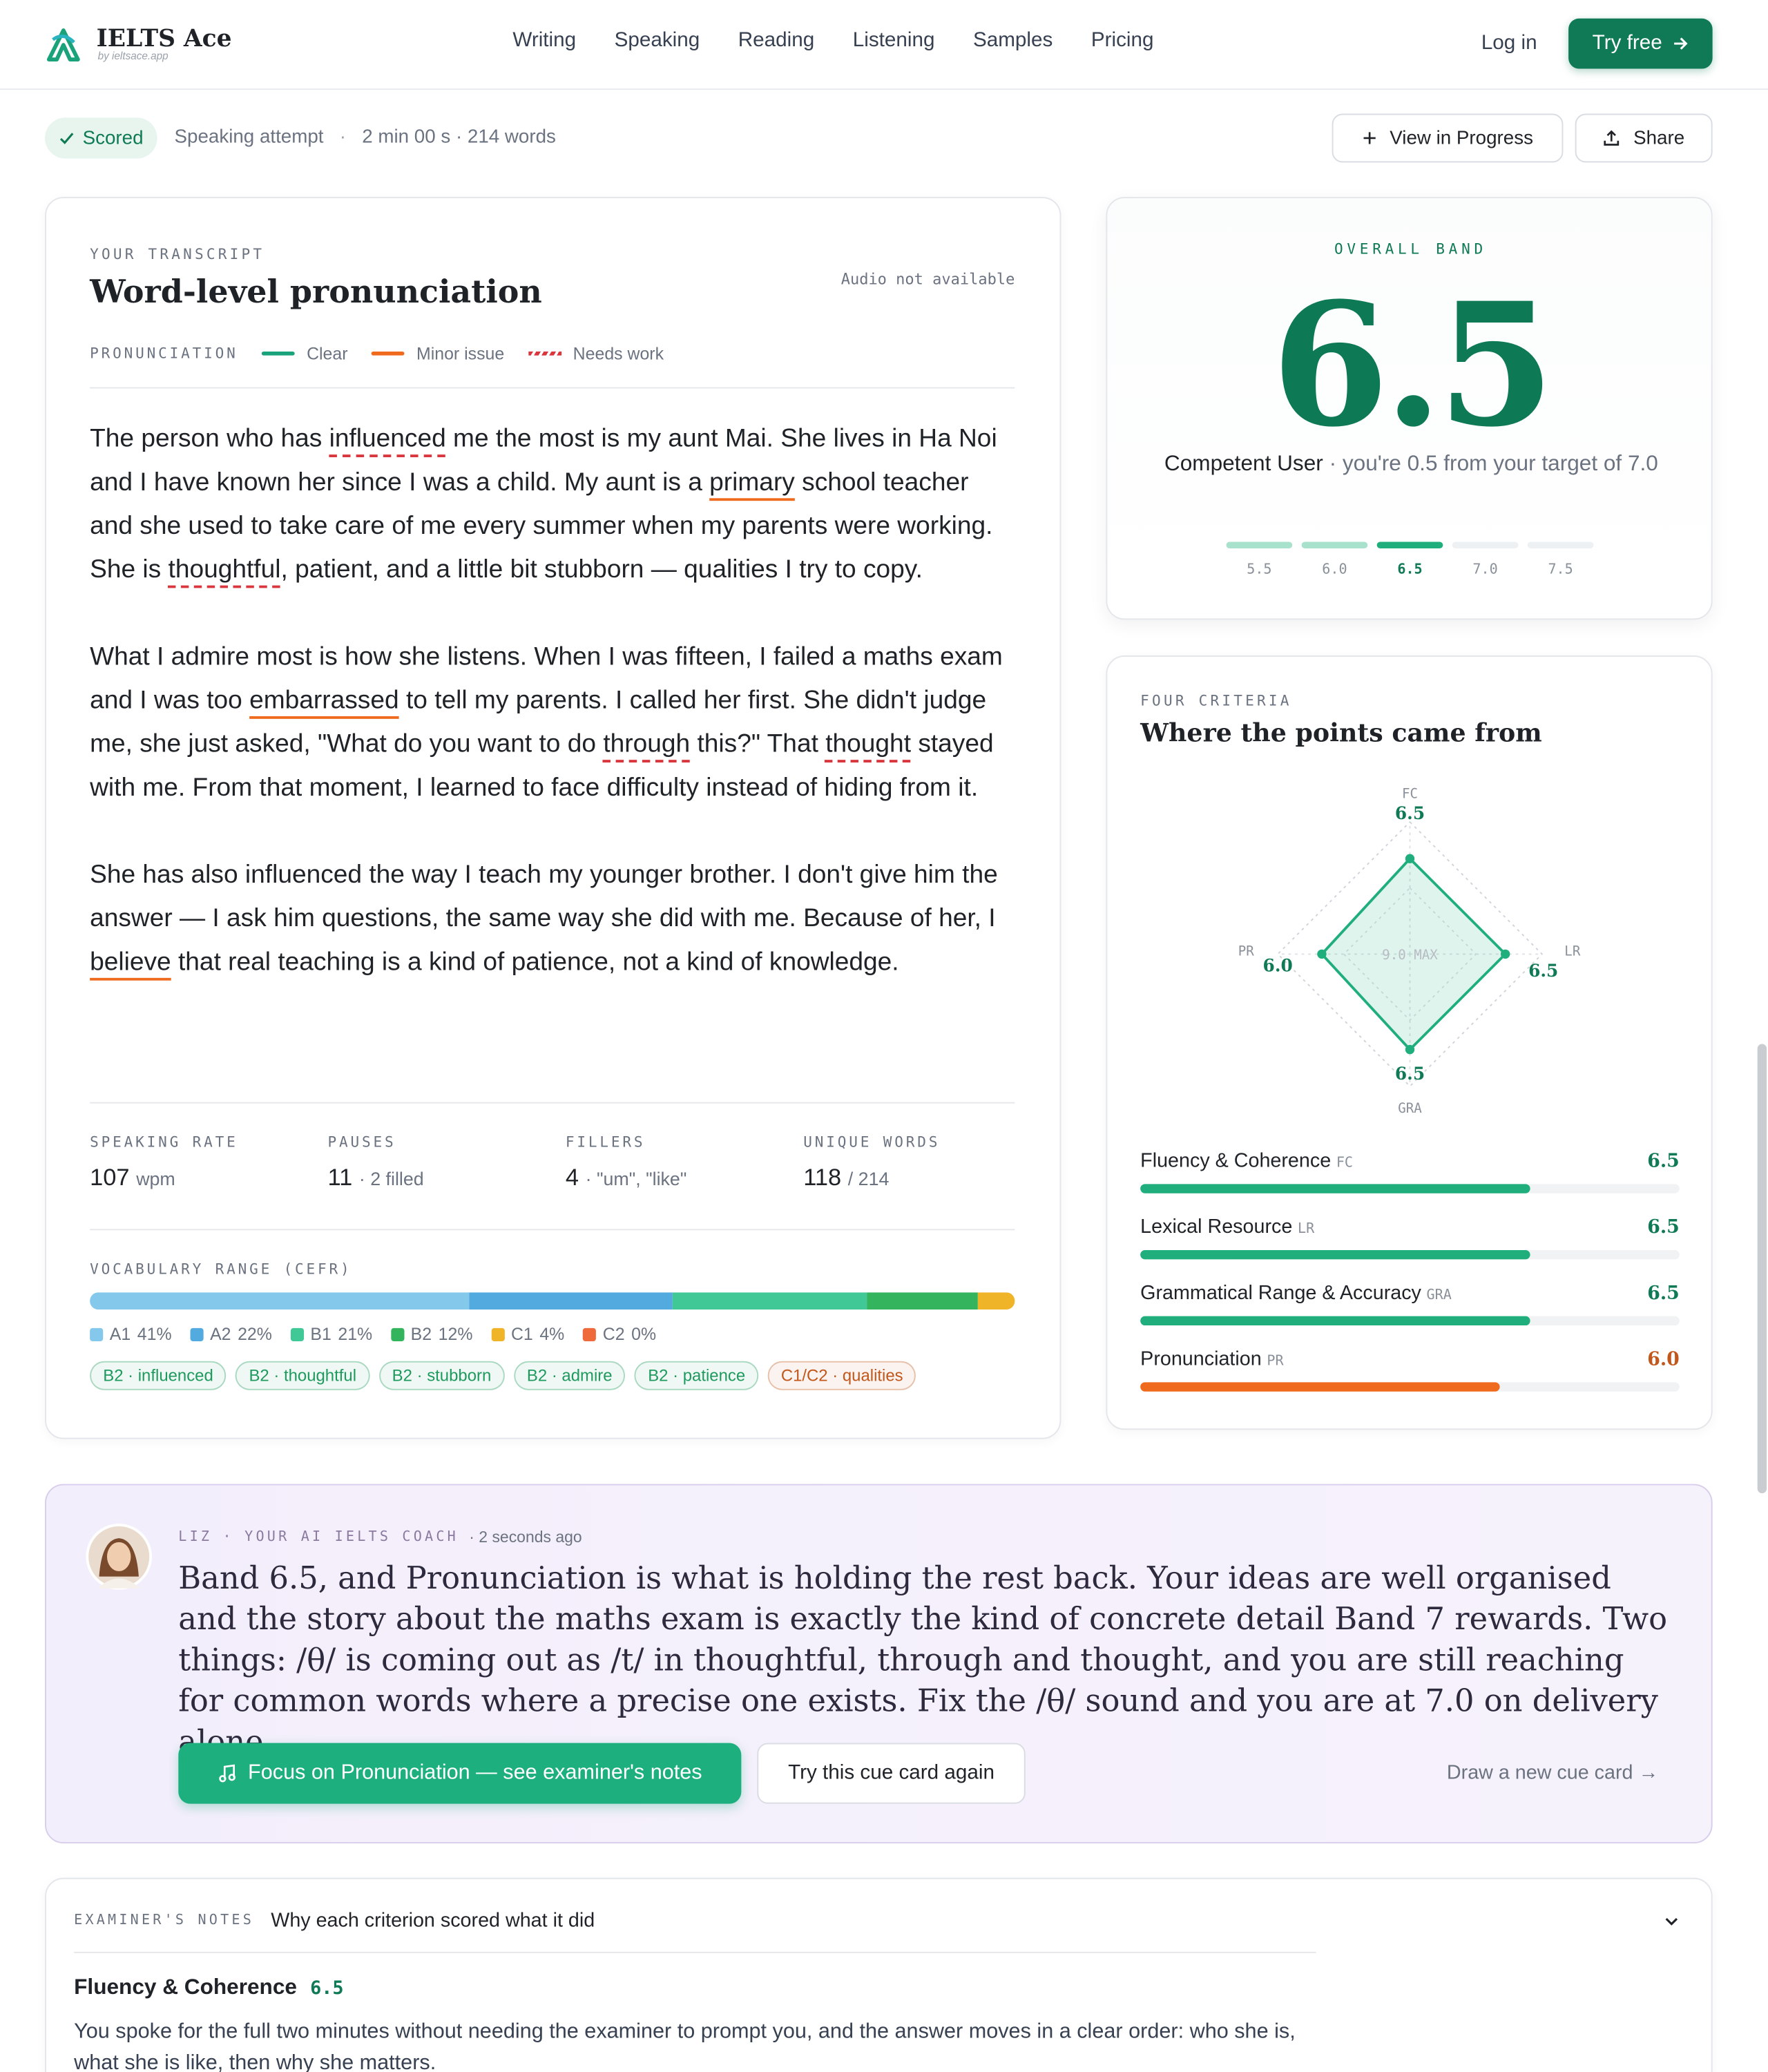 The height and width of the screenshot is (2072, 1768). What do you see at coordinates (1410, 1249) in the screenshot?
I see `criterion-row: Lexical Resource LR 6.5` at bounding box center [1410, 1249].